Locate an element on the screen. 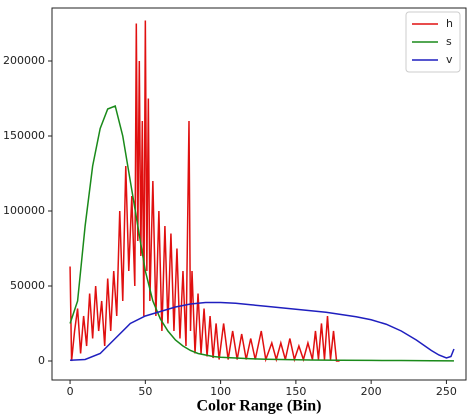  y-tick-label: 50000 is located at coordinates (27, 285).